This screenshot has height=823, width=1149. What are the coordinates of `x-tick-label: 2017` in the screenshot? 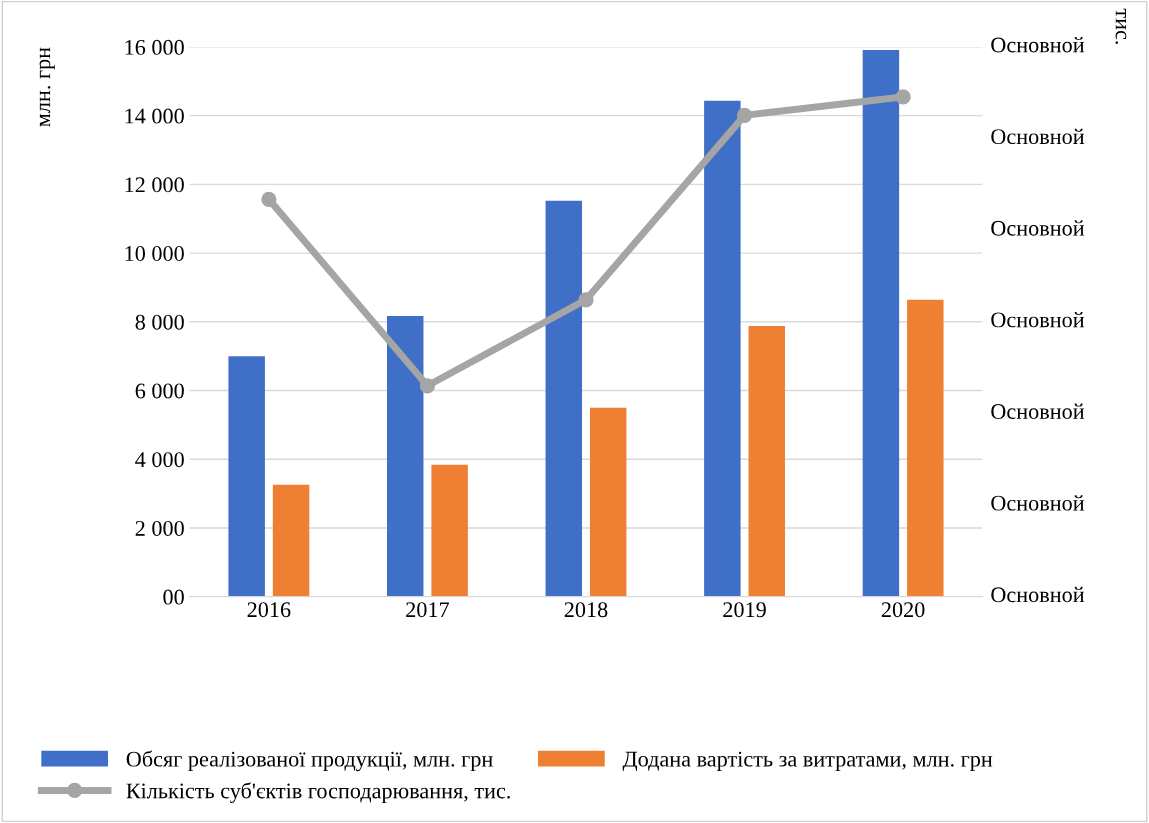 It's located at (428, 610).